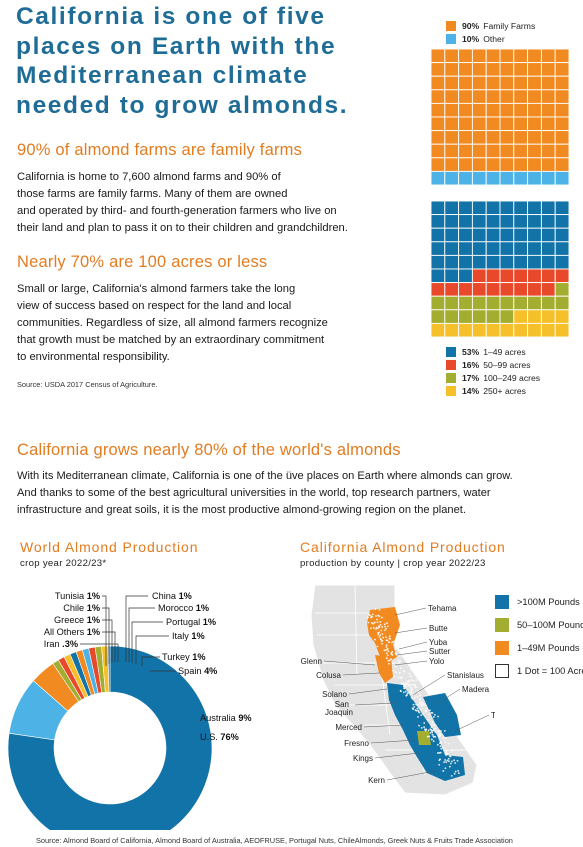 The height and width of the screenshot is (847, 583). Describe the element at coordinates (502, 624) in the screenshot. I see `legend-swatch` at that location.